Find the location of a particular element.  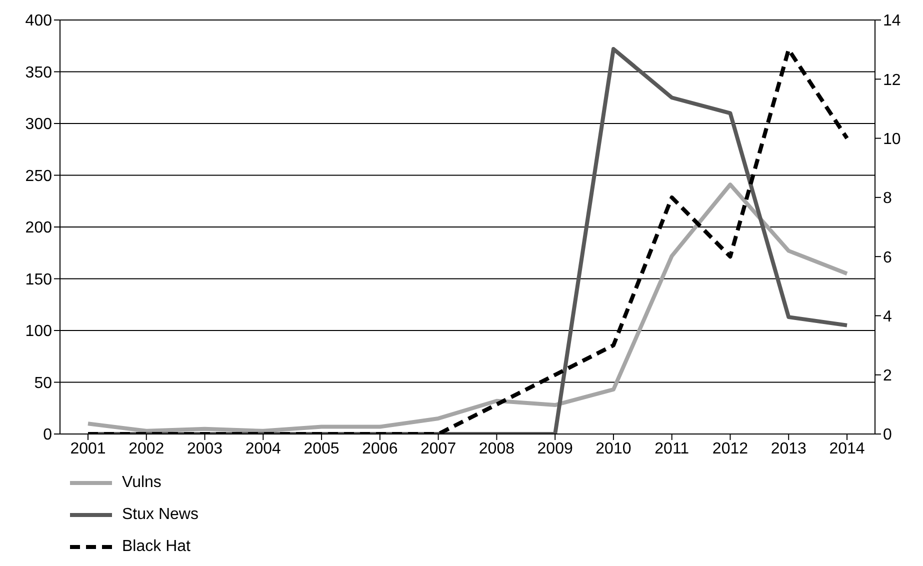

y-tick-label: 400 is located at coordinates (38, 21).